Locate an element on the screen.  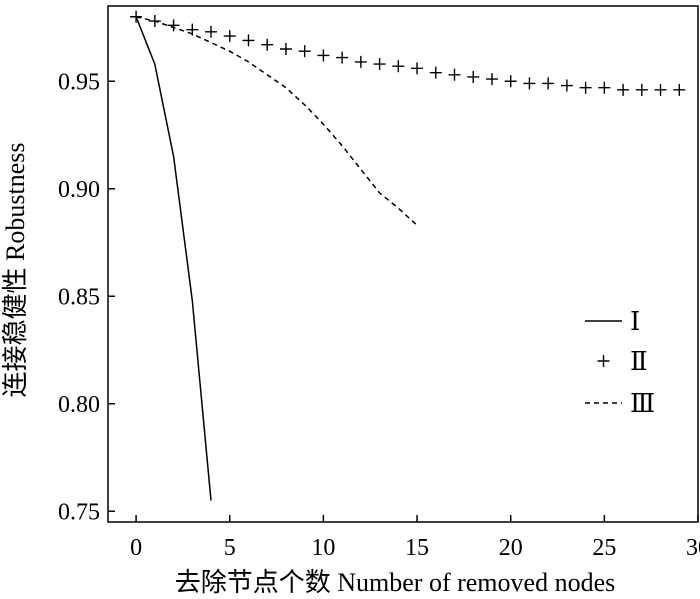
legend-label: Ⅱ is located at coordinates (639, 361).